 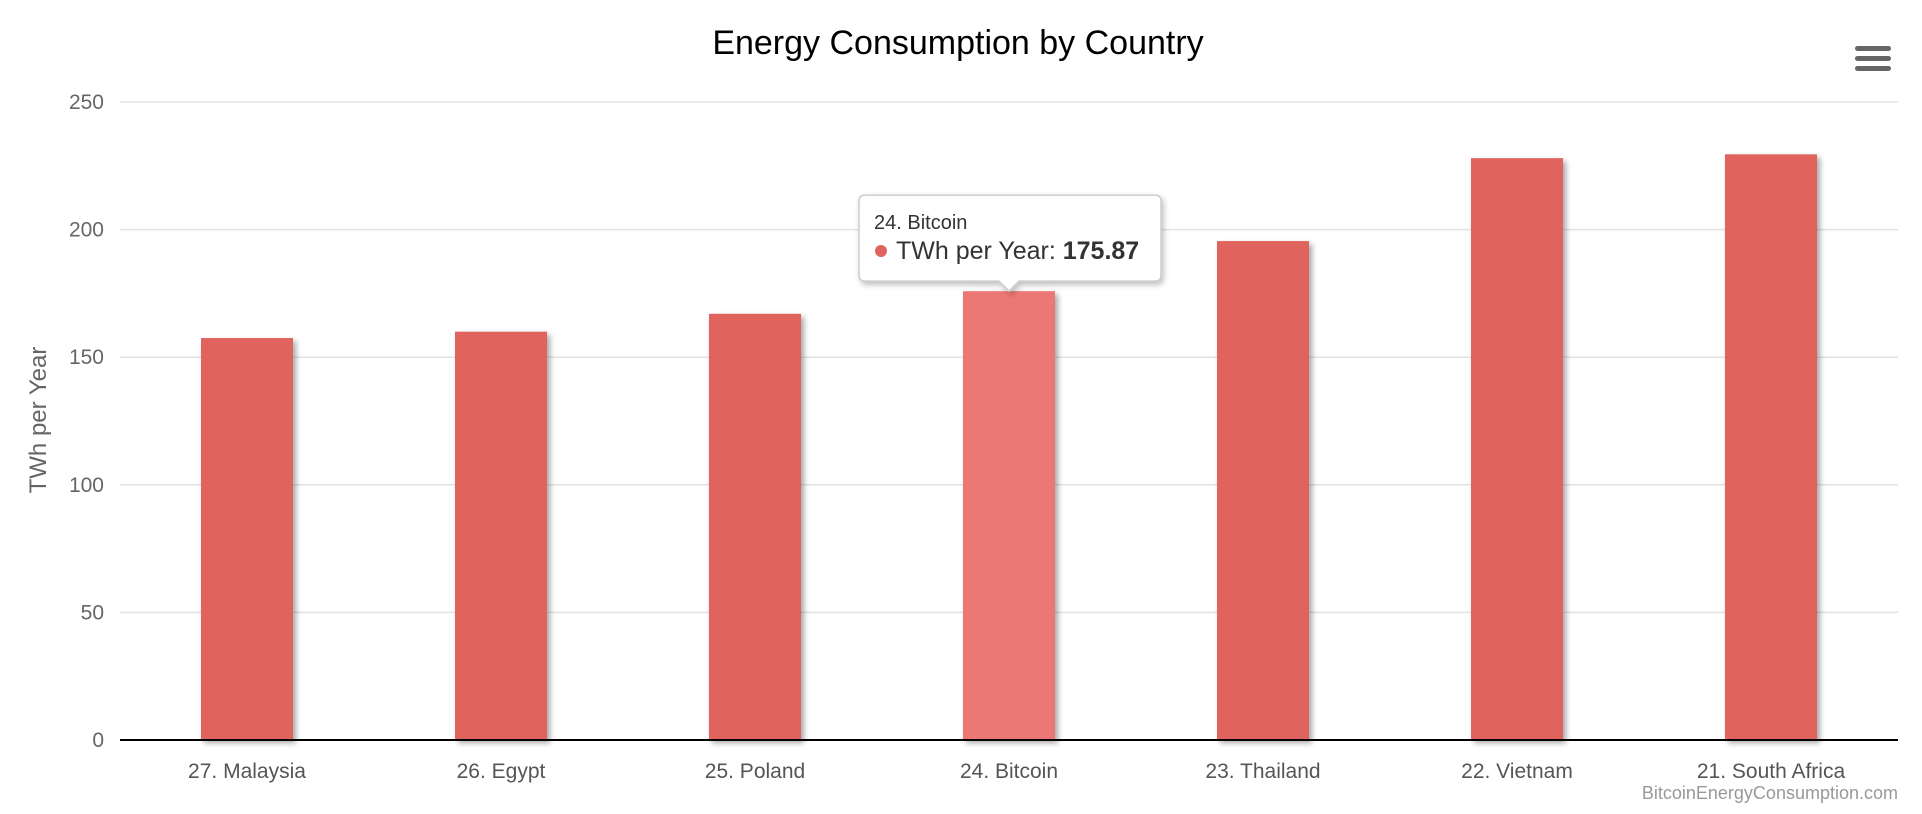 I want to click on x-tick-label: 22. Vietnam, so click(x=1517, y=771).